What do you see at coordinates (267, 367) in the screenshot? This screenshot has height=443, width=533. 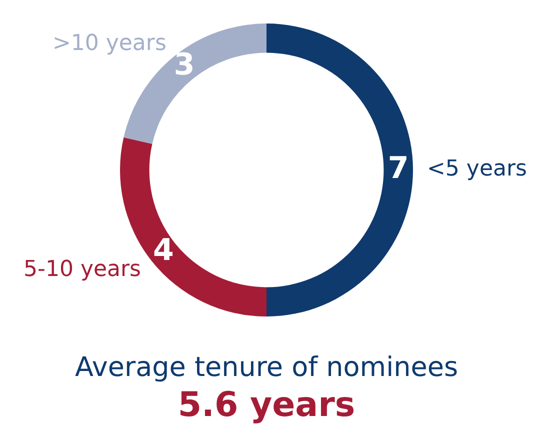 I see `text: Average tenure of nominees` at bounding box center [267, 367].